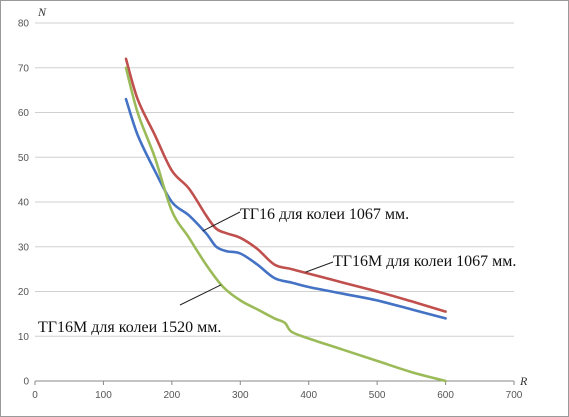 The height and width of the screenshot is (417, 569). What do you see at coordinates (103, 395) in the screenshot?
I see `x-tick-label: 100` at bounding box center [103, 395].